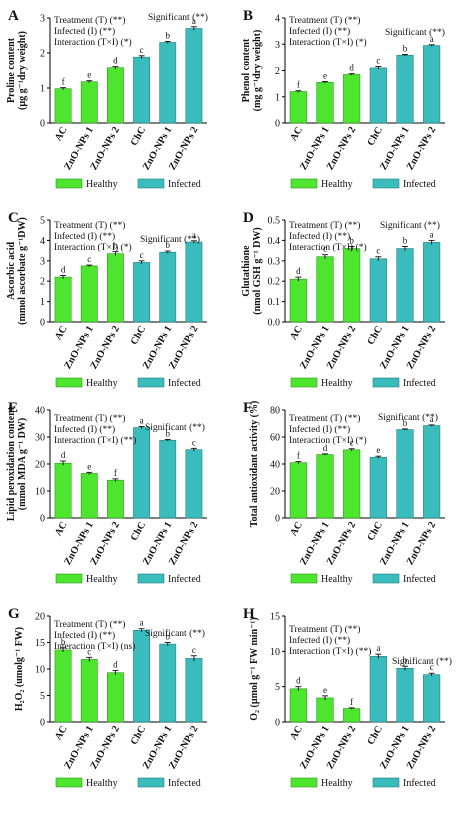 Image resolution: width=474 pixels, height=821 pixels. What do you see at coordinates (11, 271) in the screenshot?
I see `y-axis-label: Ascorbic acid` at bounding box center [11, 271].